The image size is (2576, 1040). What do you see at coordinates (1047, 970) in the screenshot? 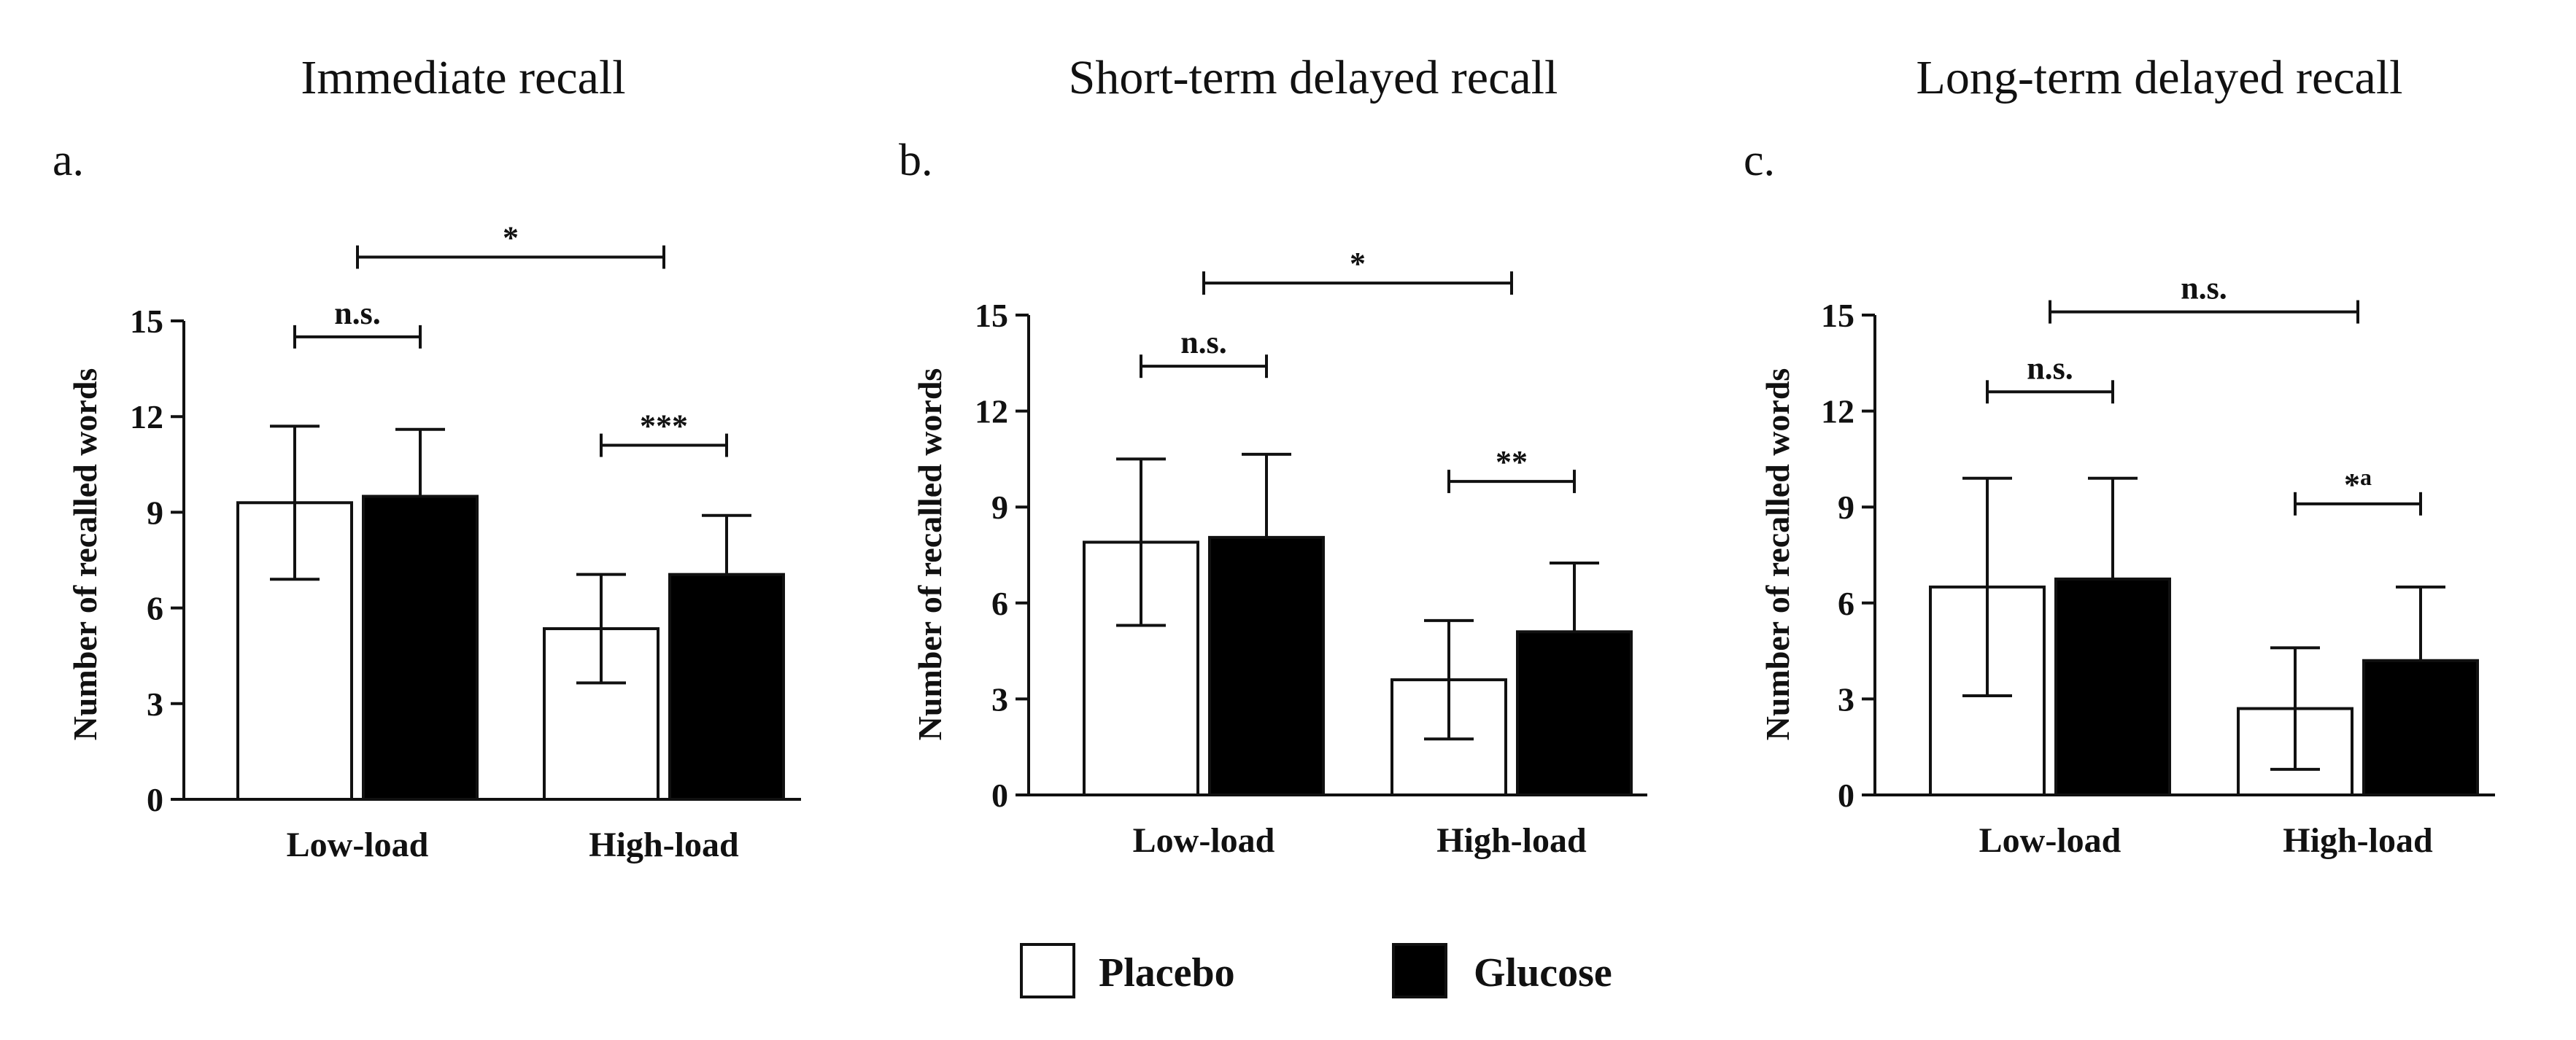
I see `legend-swatch-placebo` at bounding box center [1047, 970].